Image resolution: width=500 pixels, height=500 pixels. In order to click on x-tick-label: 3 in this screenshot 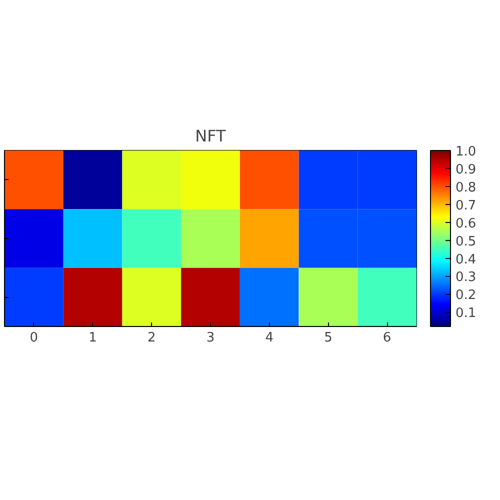, I will do `click(210, 338)`.